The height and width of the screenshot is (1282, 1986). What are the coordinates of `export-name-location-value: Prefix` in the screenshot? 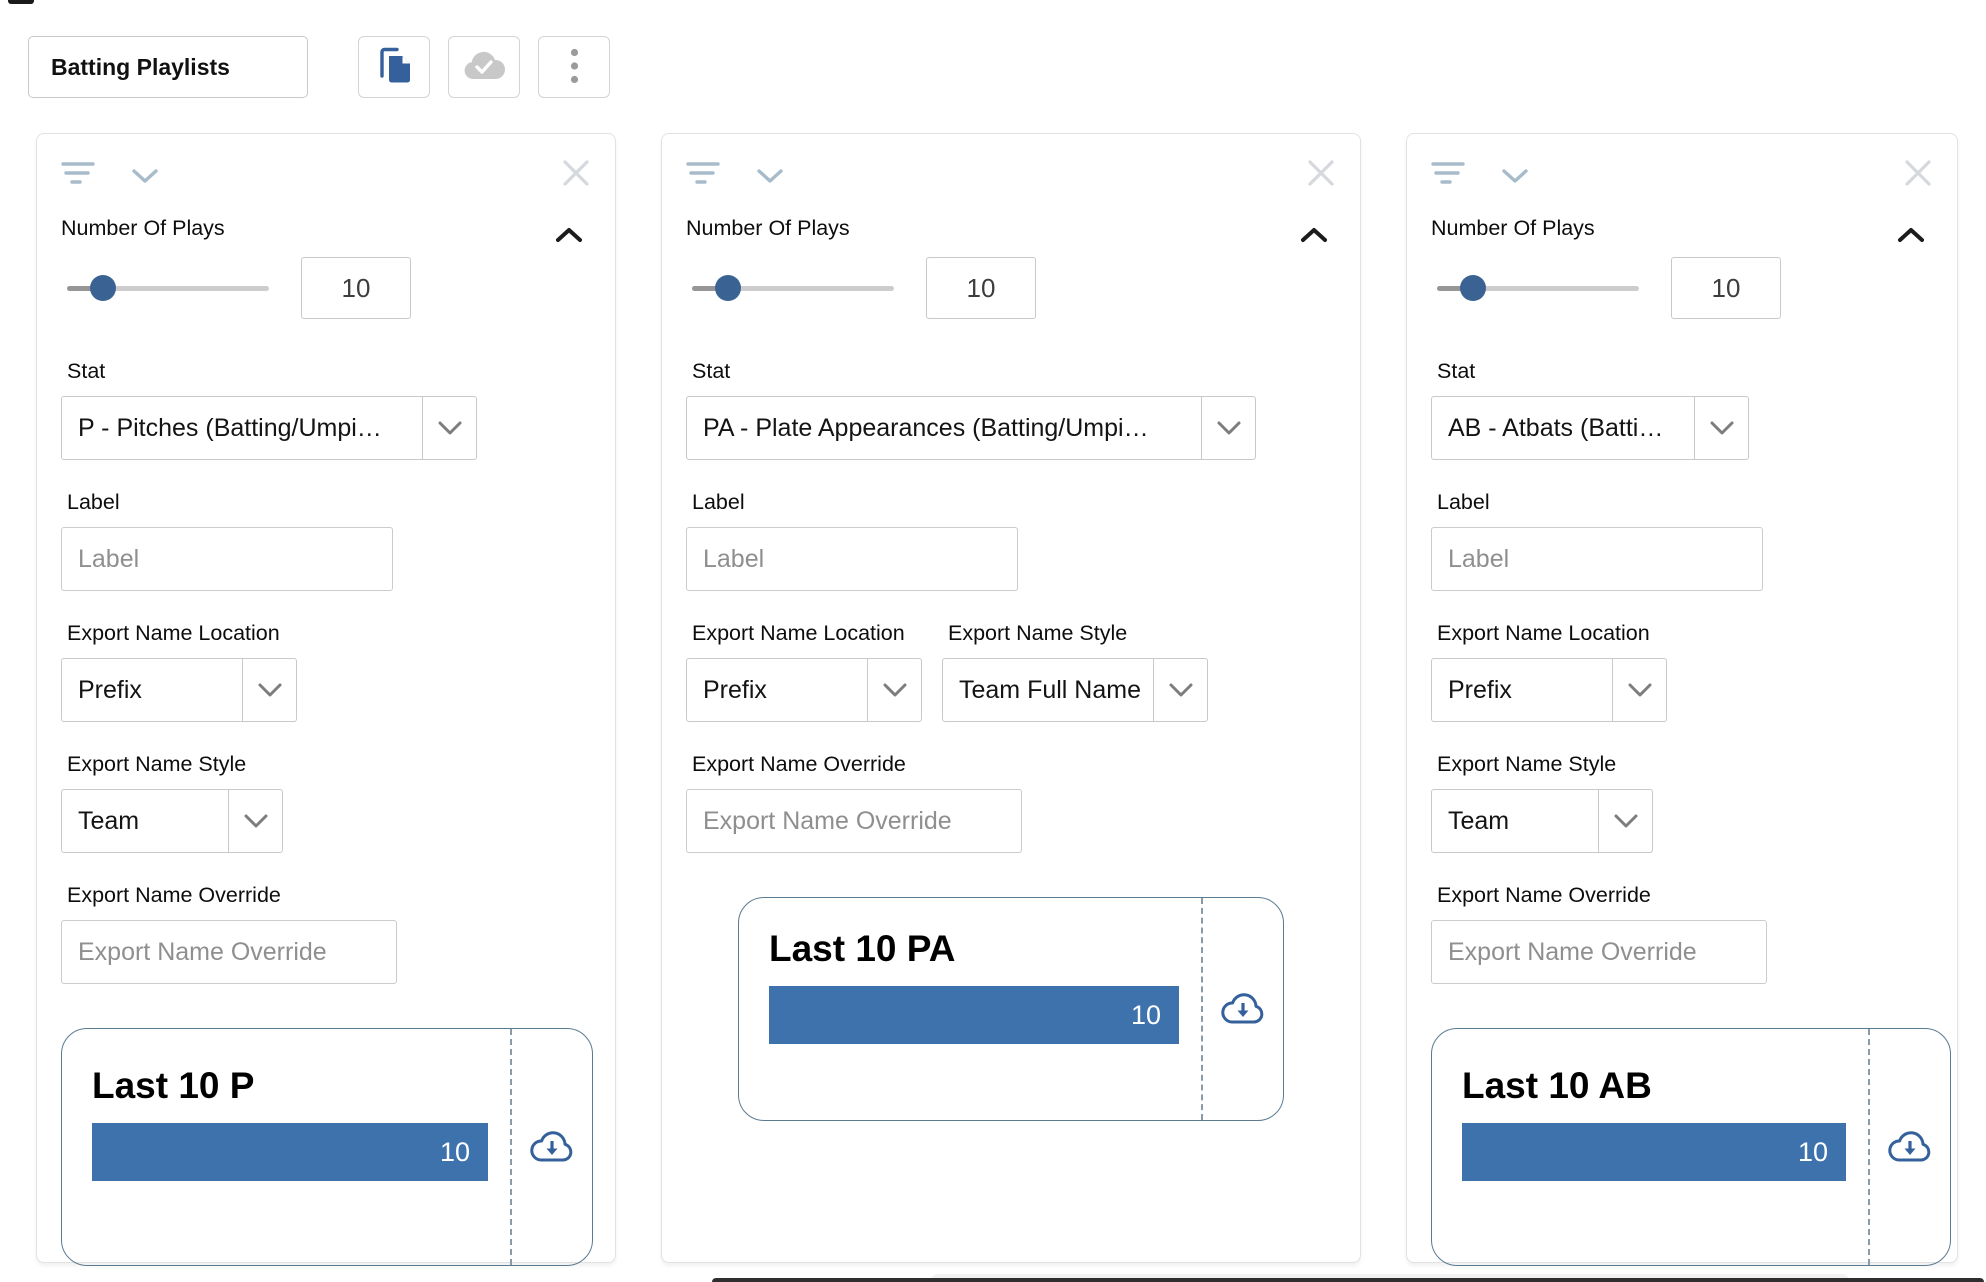 It's located at (110, 689).